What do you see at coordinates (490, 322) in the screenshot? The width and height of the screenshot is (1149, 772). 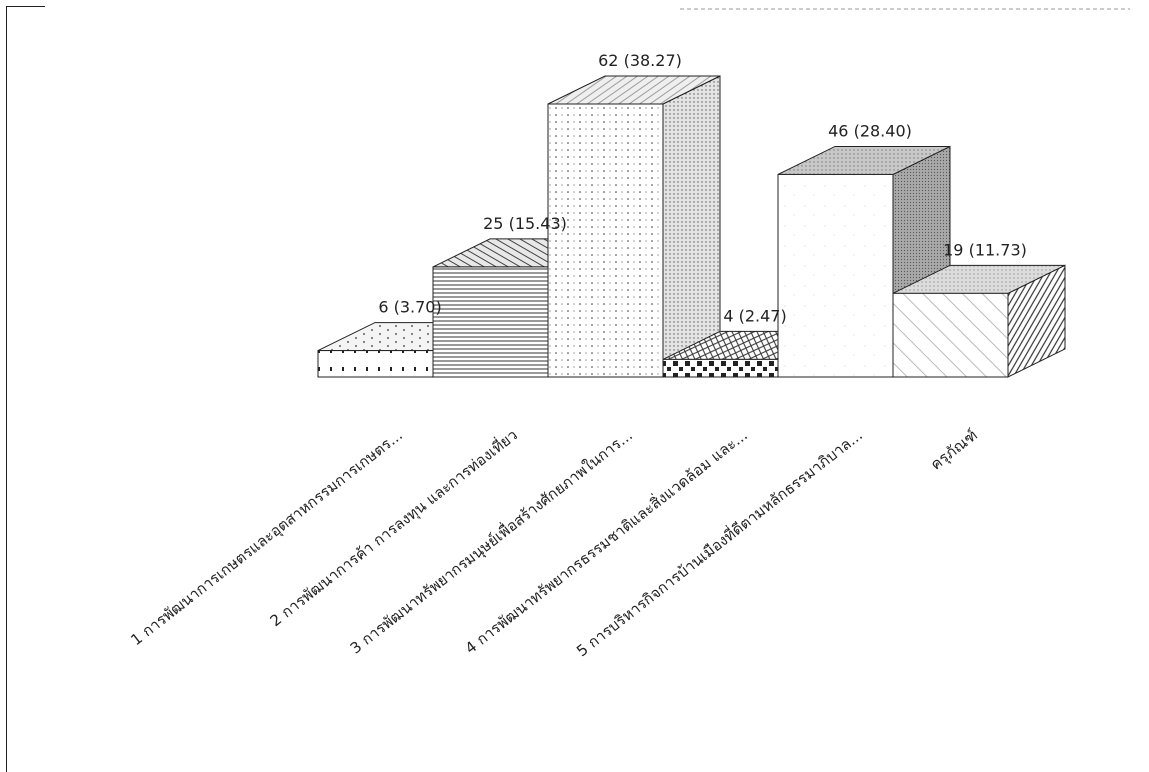 I see `bar-2-front` at bounding box center [490, 322].